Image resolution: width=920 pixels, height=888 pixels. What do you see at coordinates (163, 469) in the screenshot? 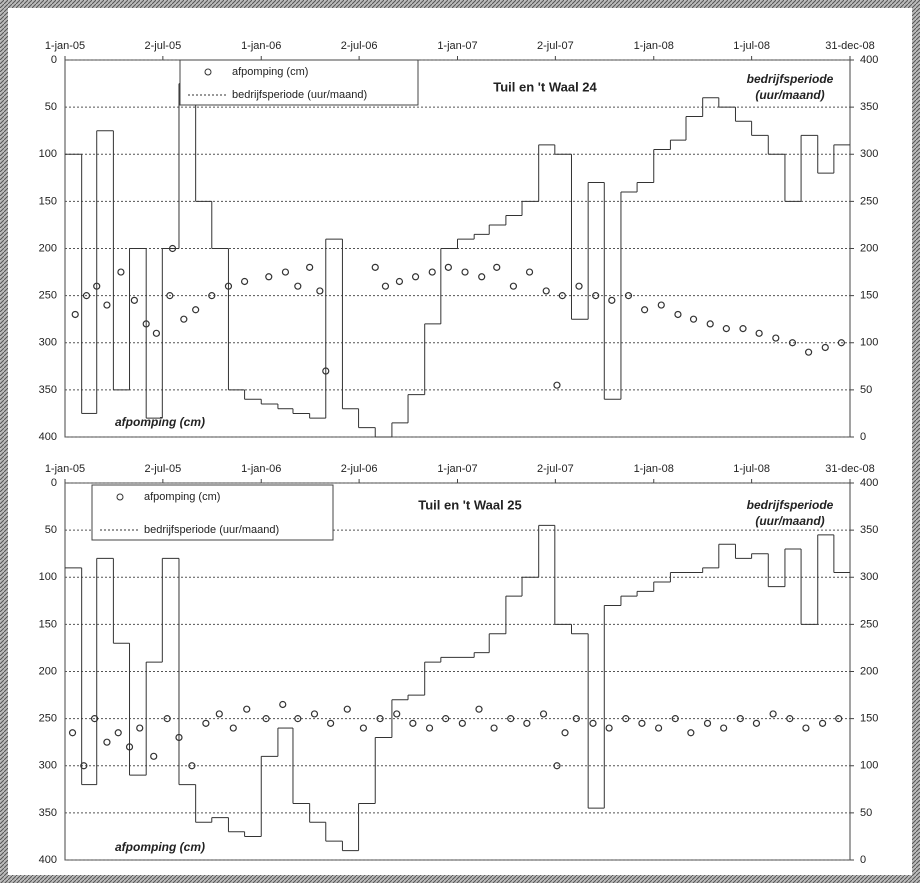
I see `x-tick-label: 2-jul-05` at bounding box center [163, 469].